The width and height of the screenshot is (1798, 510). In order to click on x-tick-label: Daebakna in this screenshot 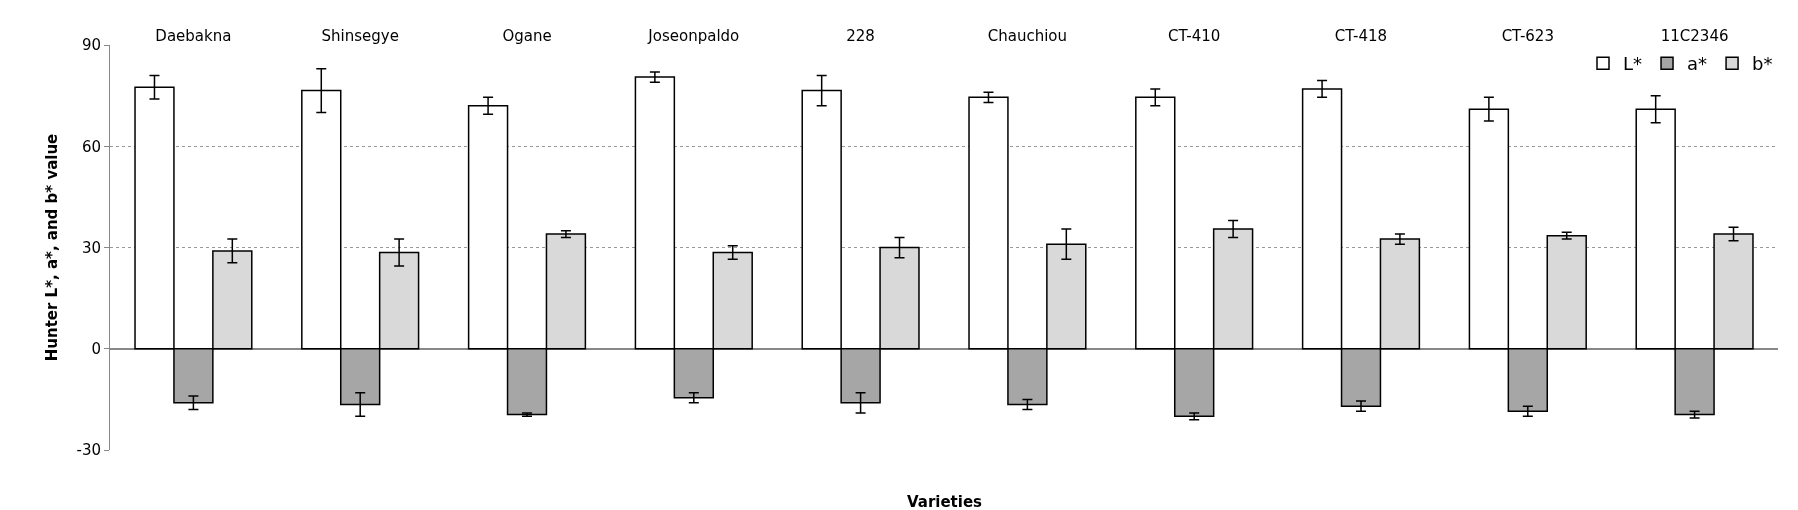, I will do `click(193, 36)`.